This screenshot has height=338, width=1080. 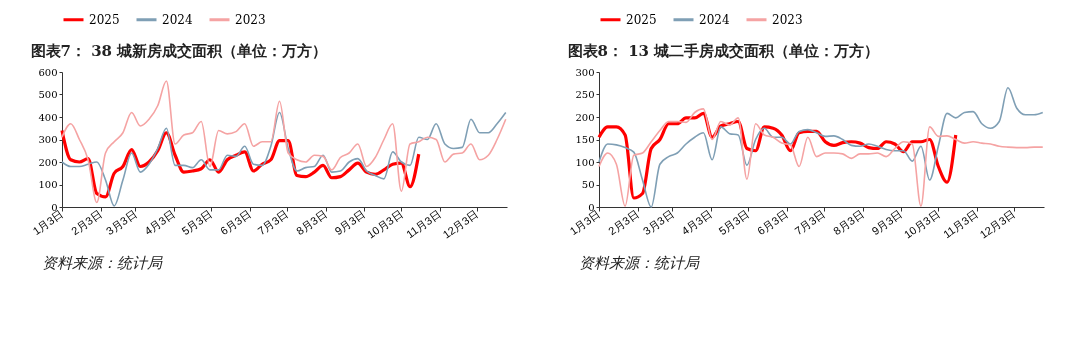 What do you see at coordinates (48, 72) in the screenshot?
I see `y-tick-label: 600` at bounding box center [48, 72].